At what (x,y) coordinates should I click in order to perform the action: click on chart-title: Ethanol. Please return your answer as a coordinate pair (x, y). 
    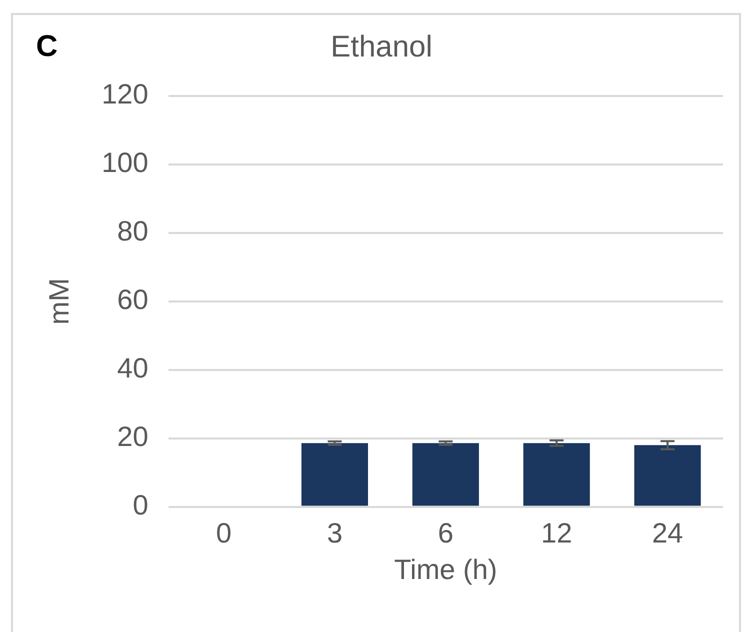
    Looking at the image, I should click on (381, 47).